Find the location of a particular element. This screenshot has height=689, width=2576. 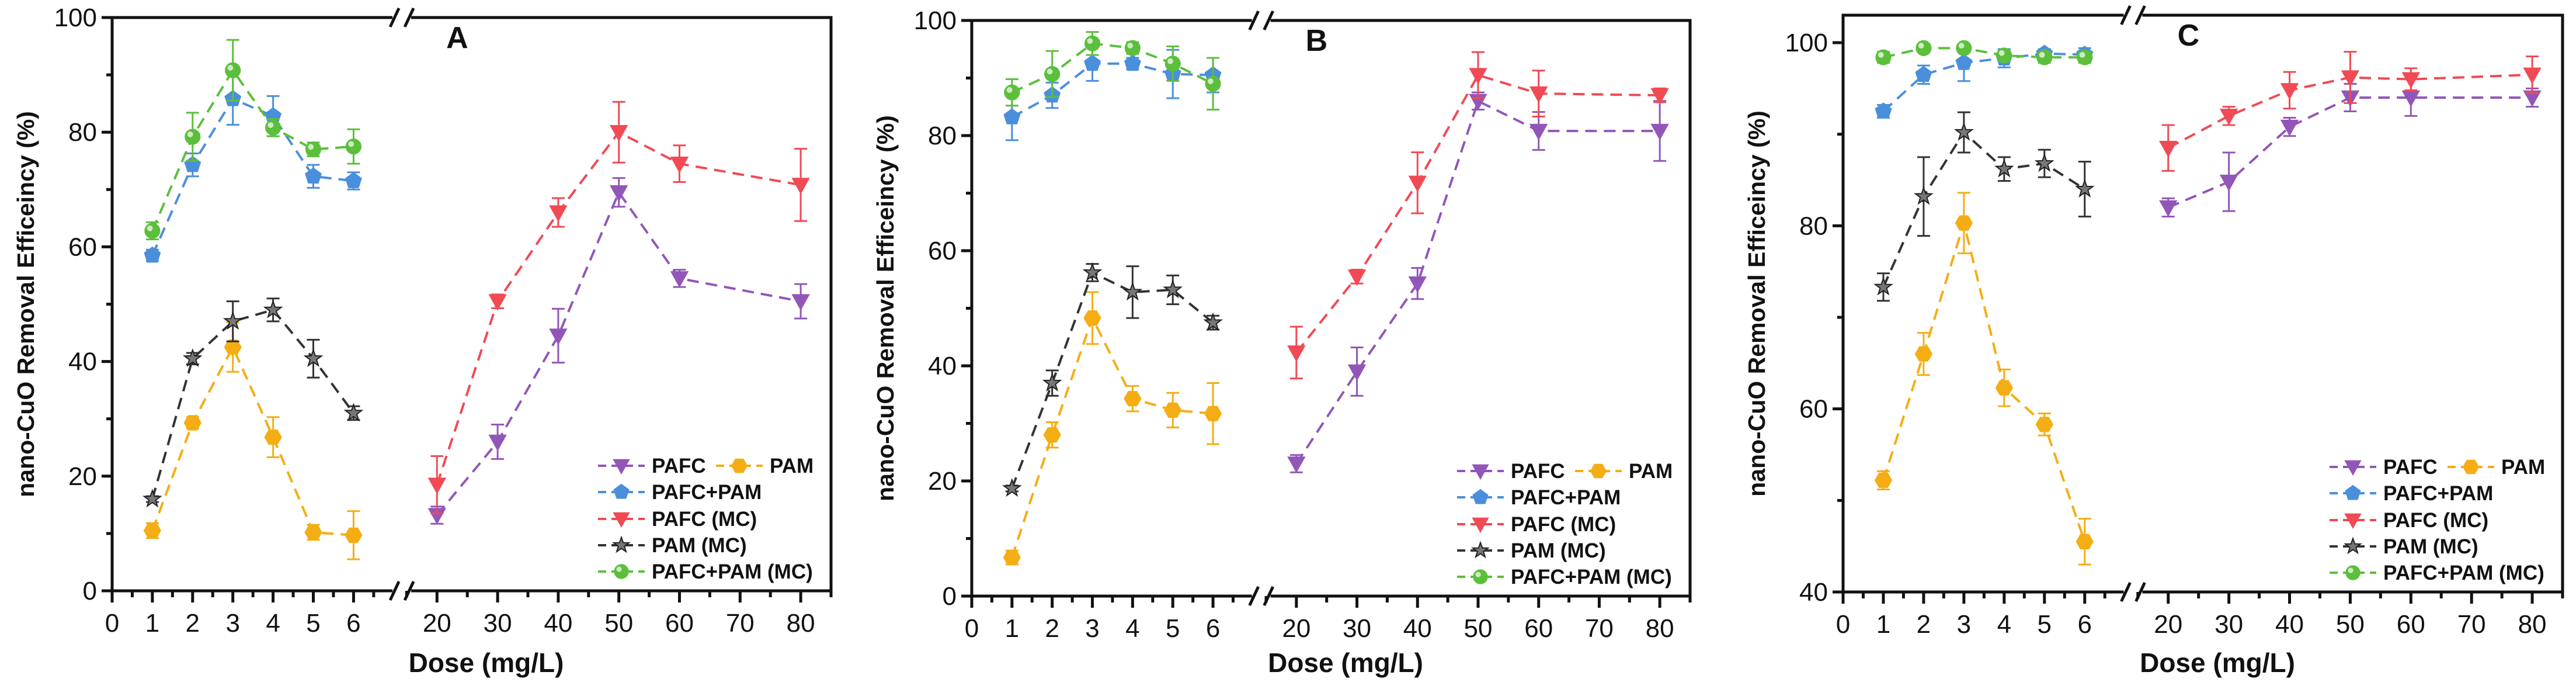

x-tick-label: 70 is located at coordinates (2472, 624).